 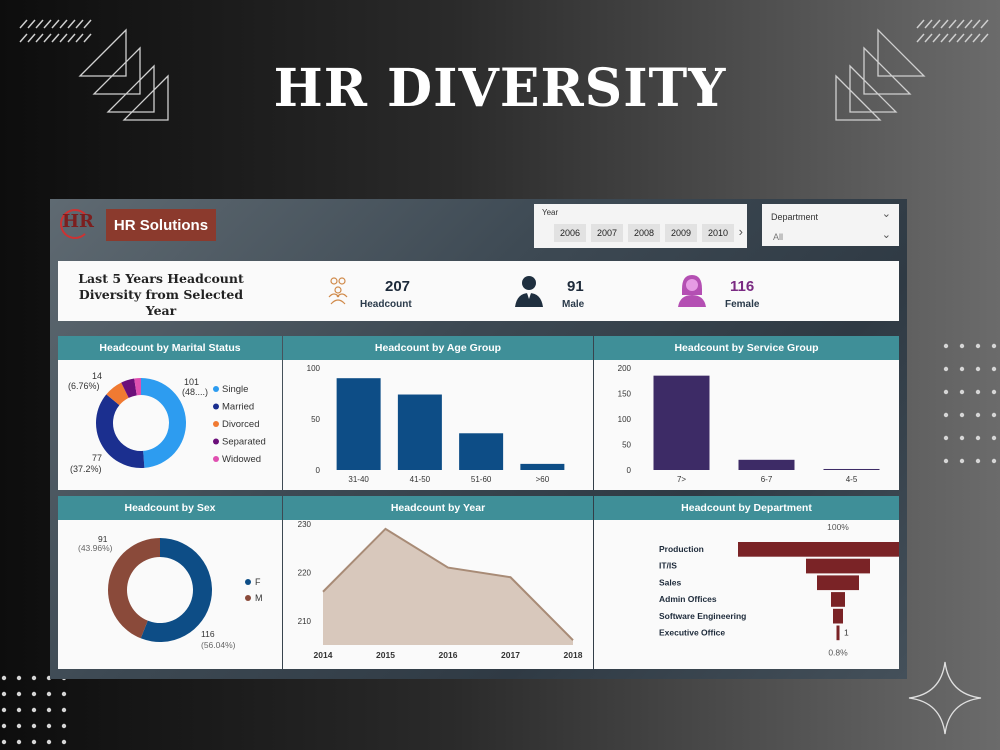 I want to click on triangle-outline-left, so click(x=123, y=74).